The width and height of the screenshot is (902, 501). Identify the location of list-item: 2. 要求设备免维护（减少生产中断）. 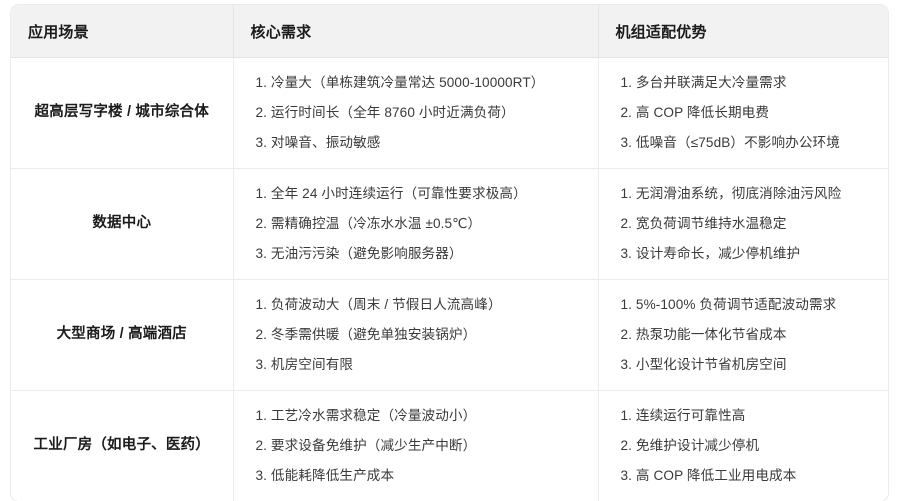
(420, 446).